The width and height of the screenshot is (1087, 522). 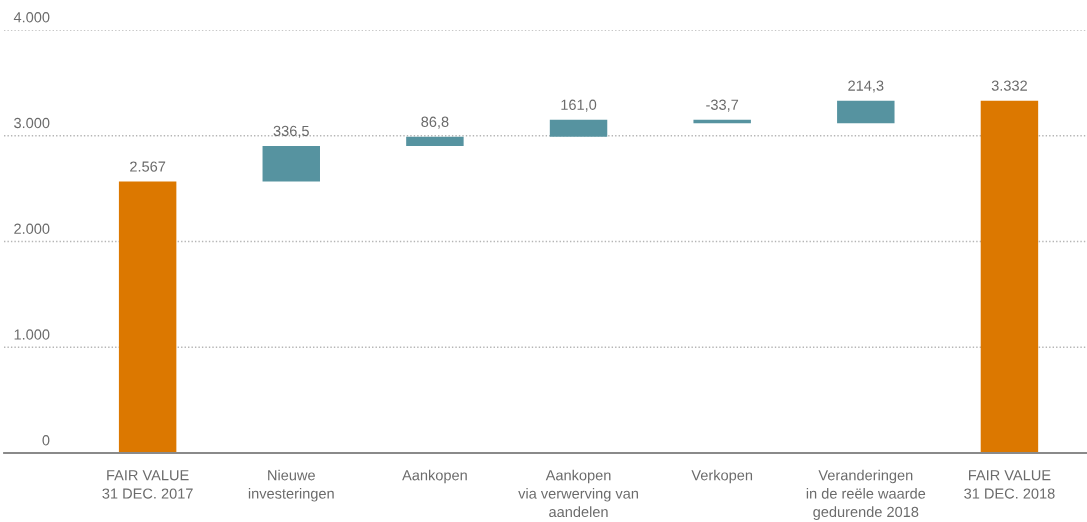 What do you see at coordinates (722, 476) in the screenshot?
I see `x-tick-label: Verkopen` at bounding box center [722, 476].